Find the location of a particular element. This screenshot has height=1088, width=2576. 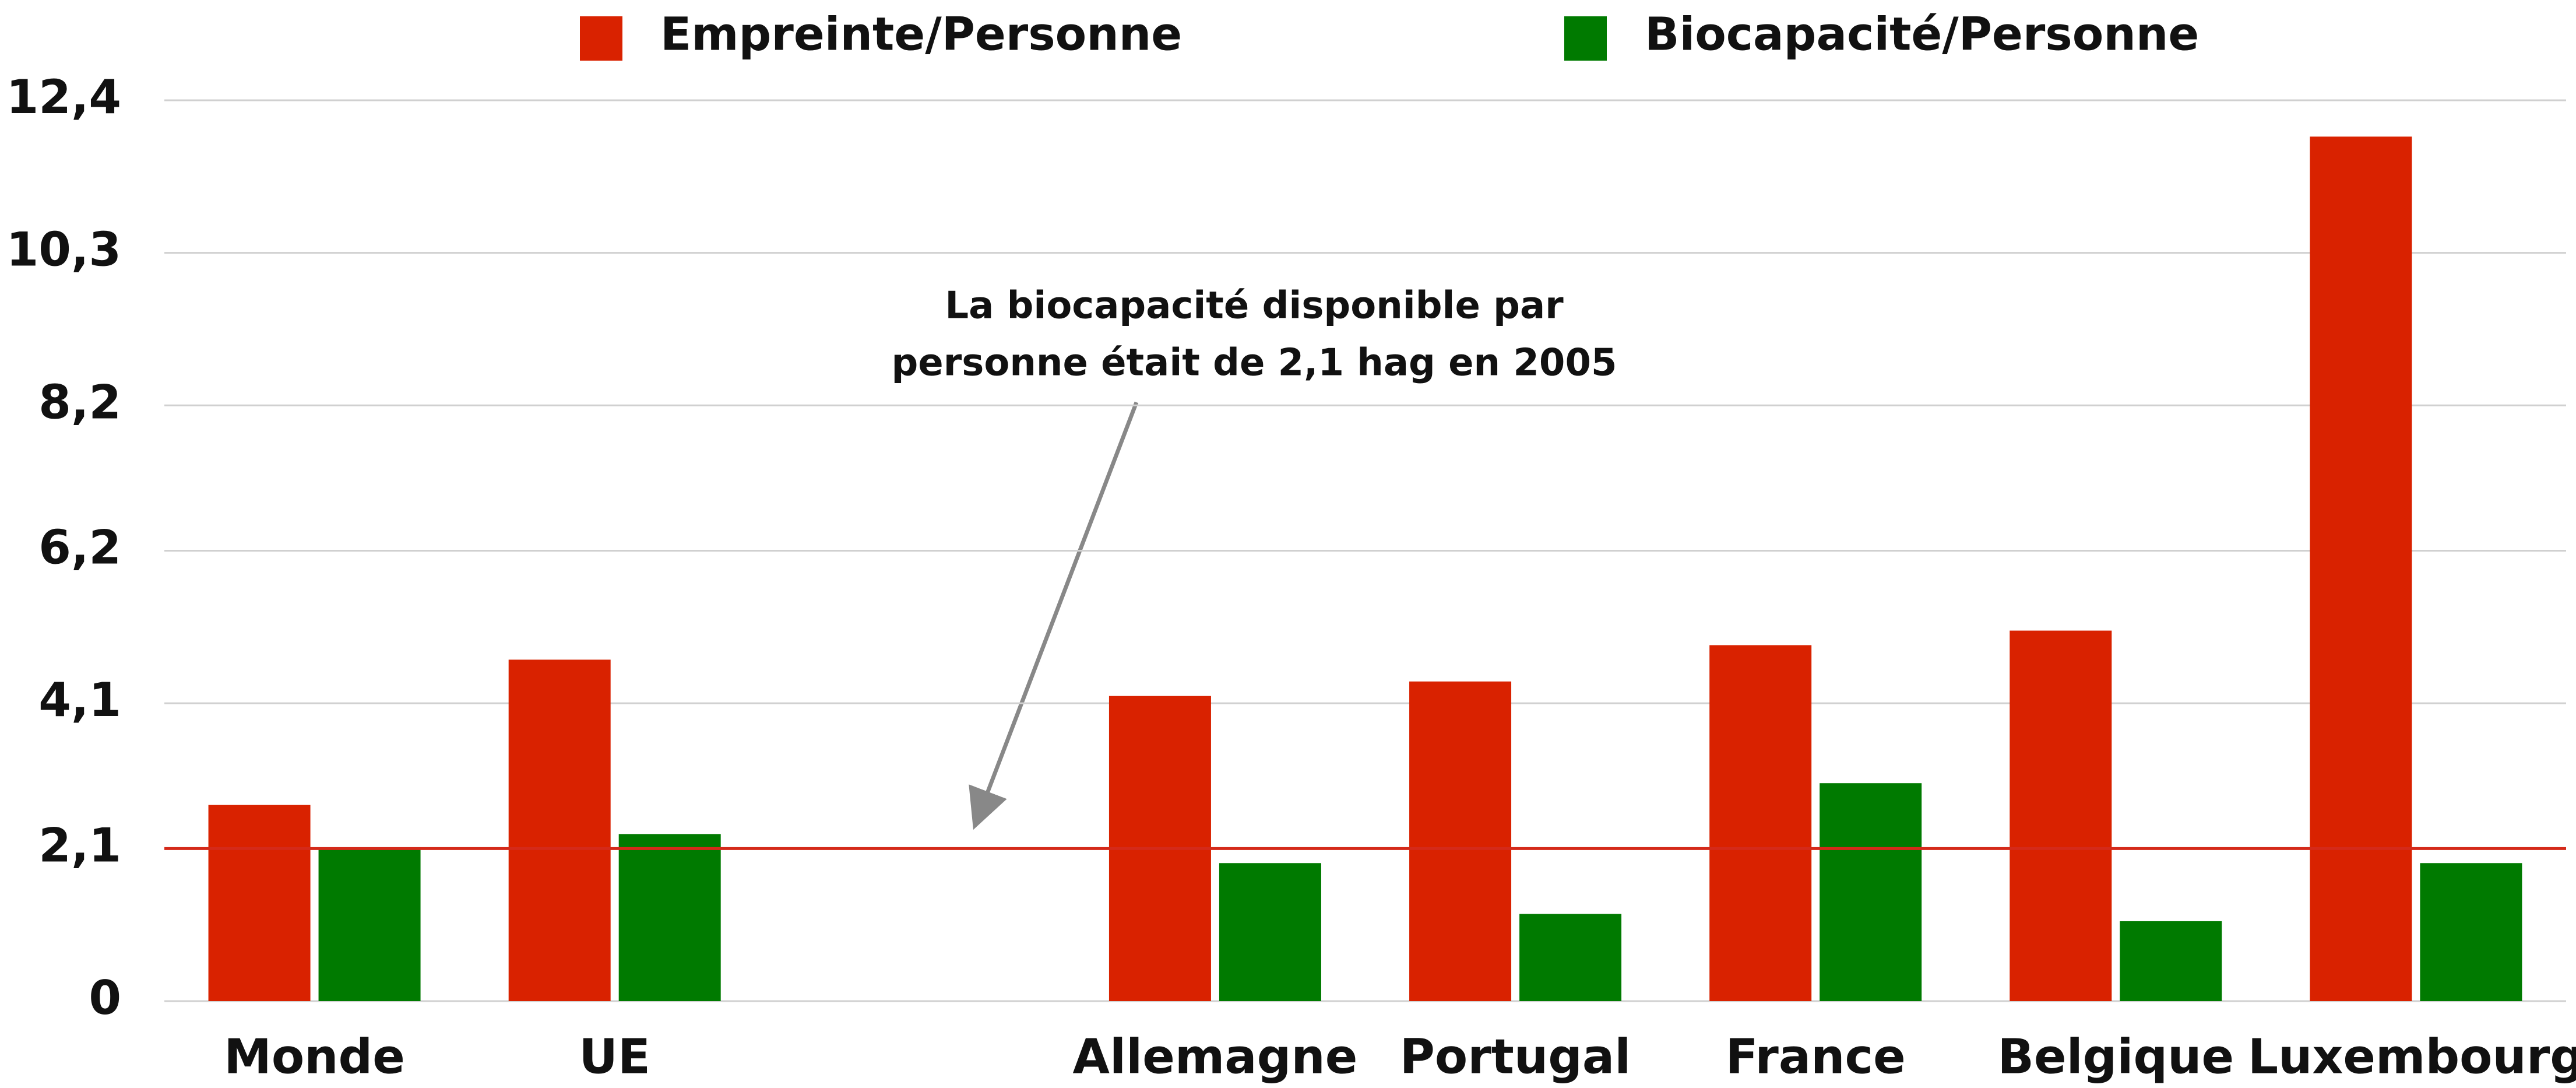

annotation: personne était de 2,1 hag en 2005 is located at coordinates (1254, 363).